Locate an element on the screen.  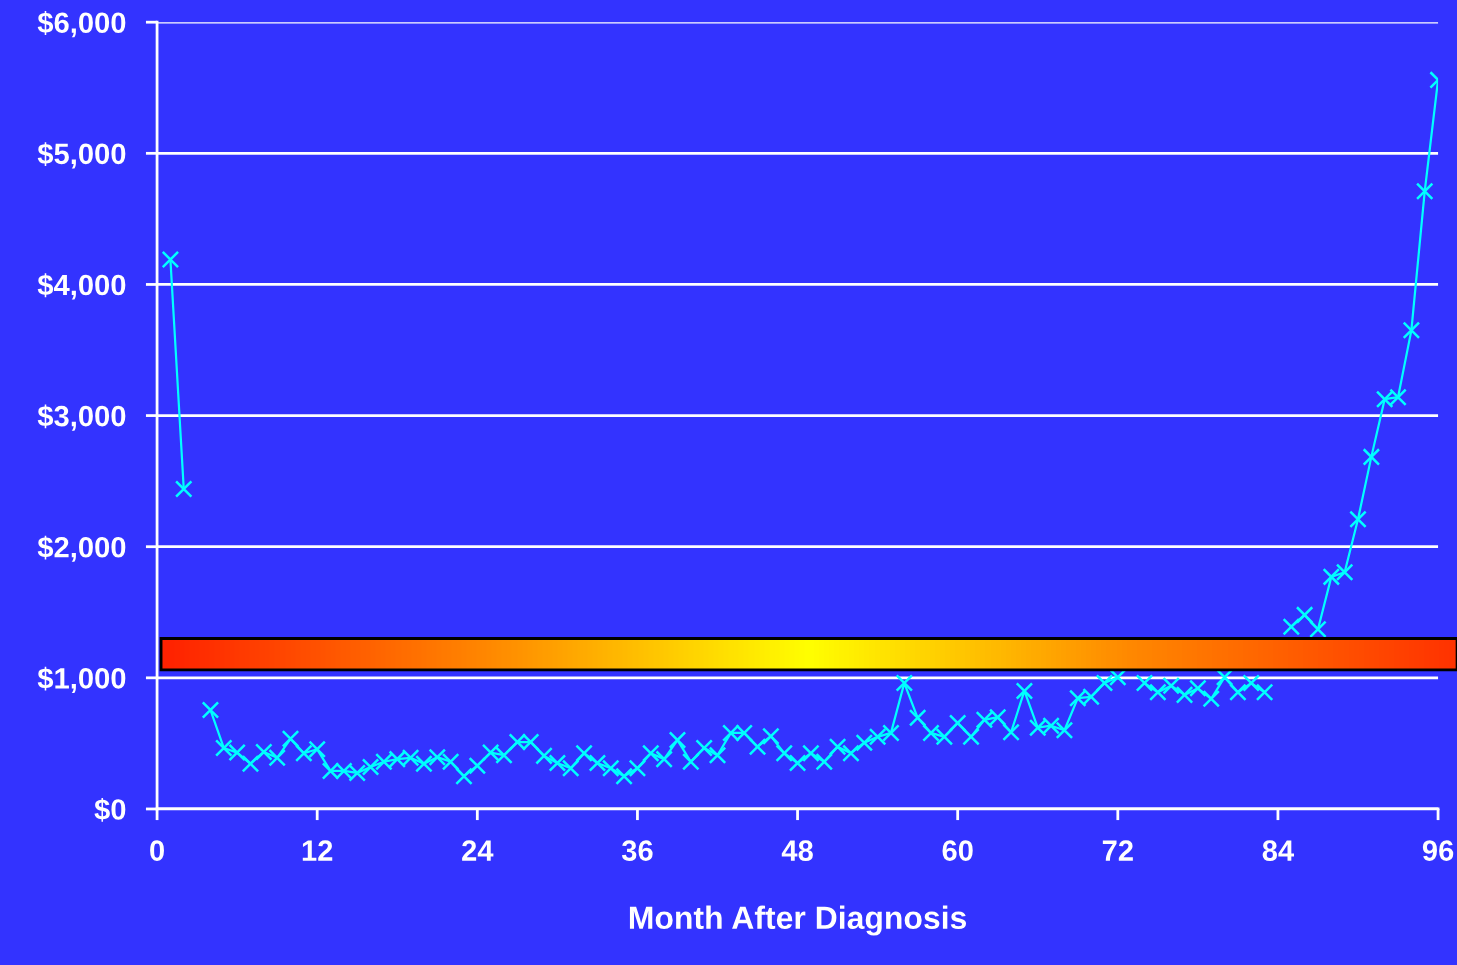
y-tick-label: $6,000 is located at coordinates (81, 24).